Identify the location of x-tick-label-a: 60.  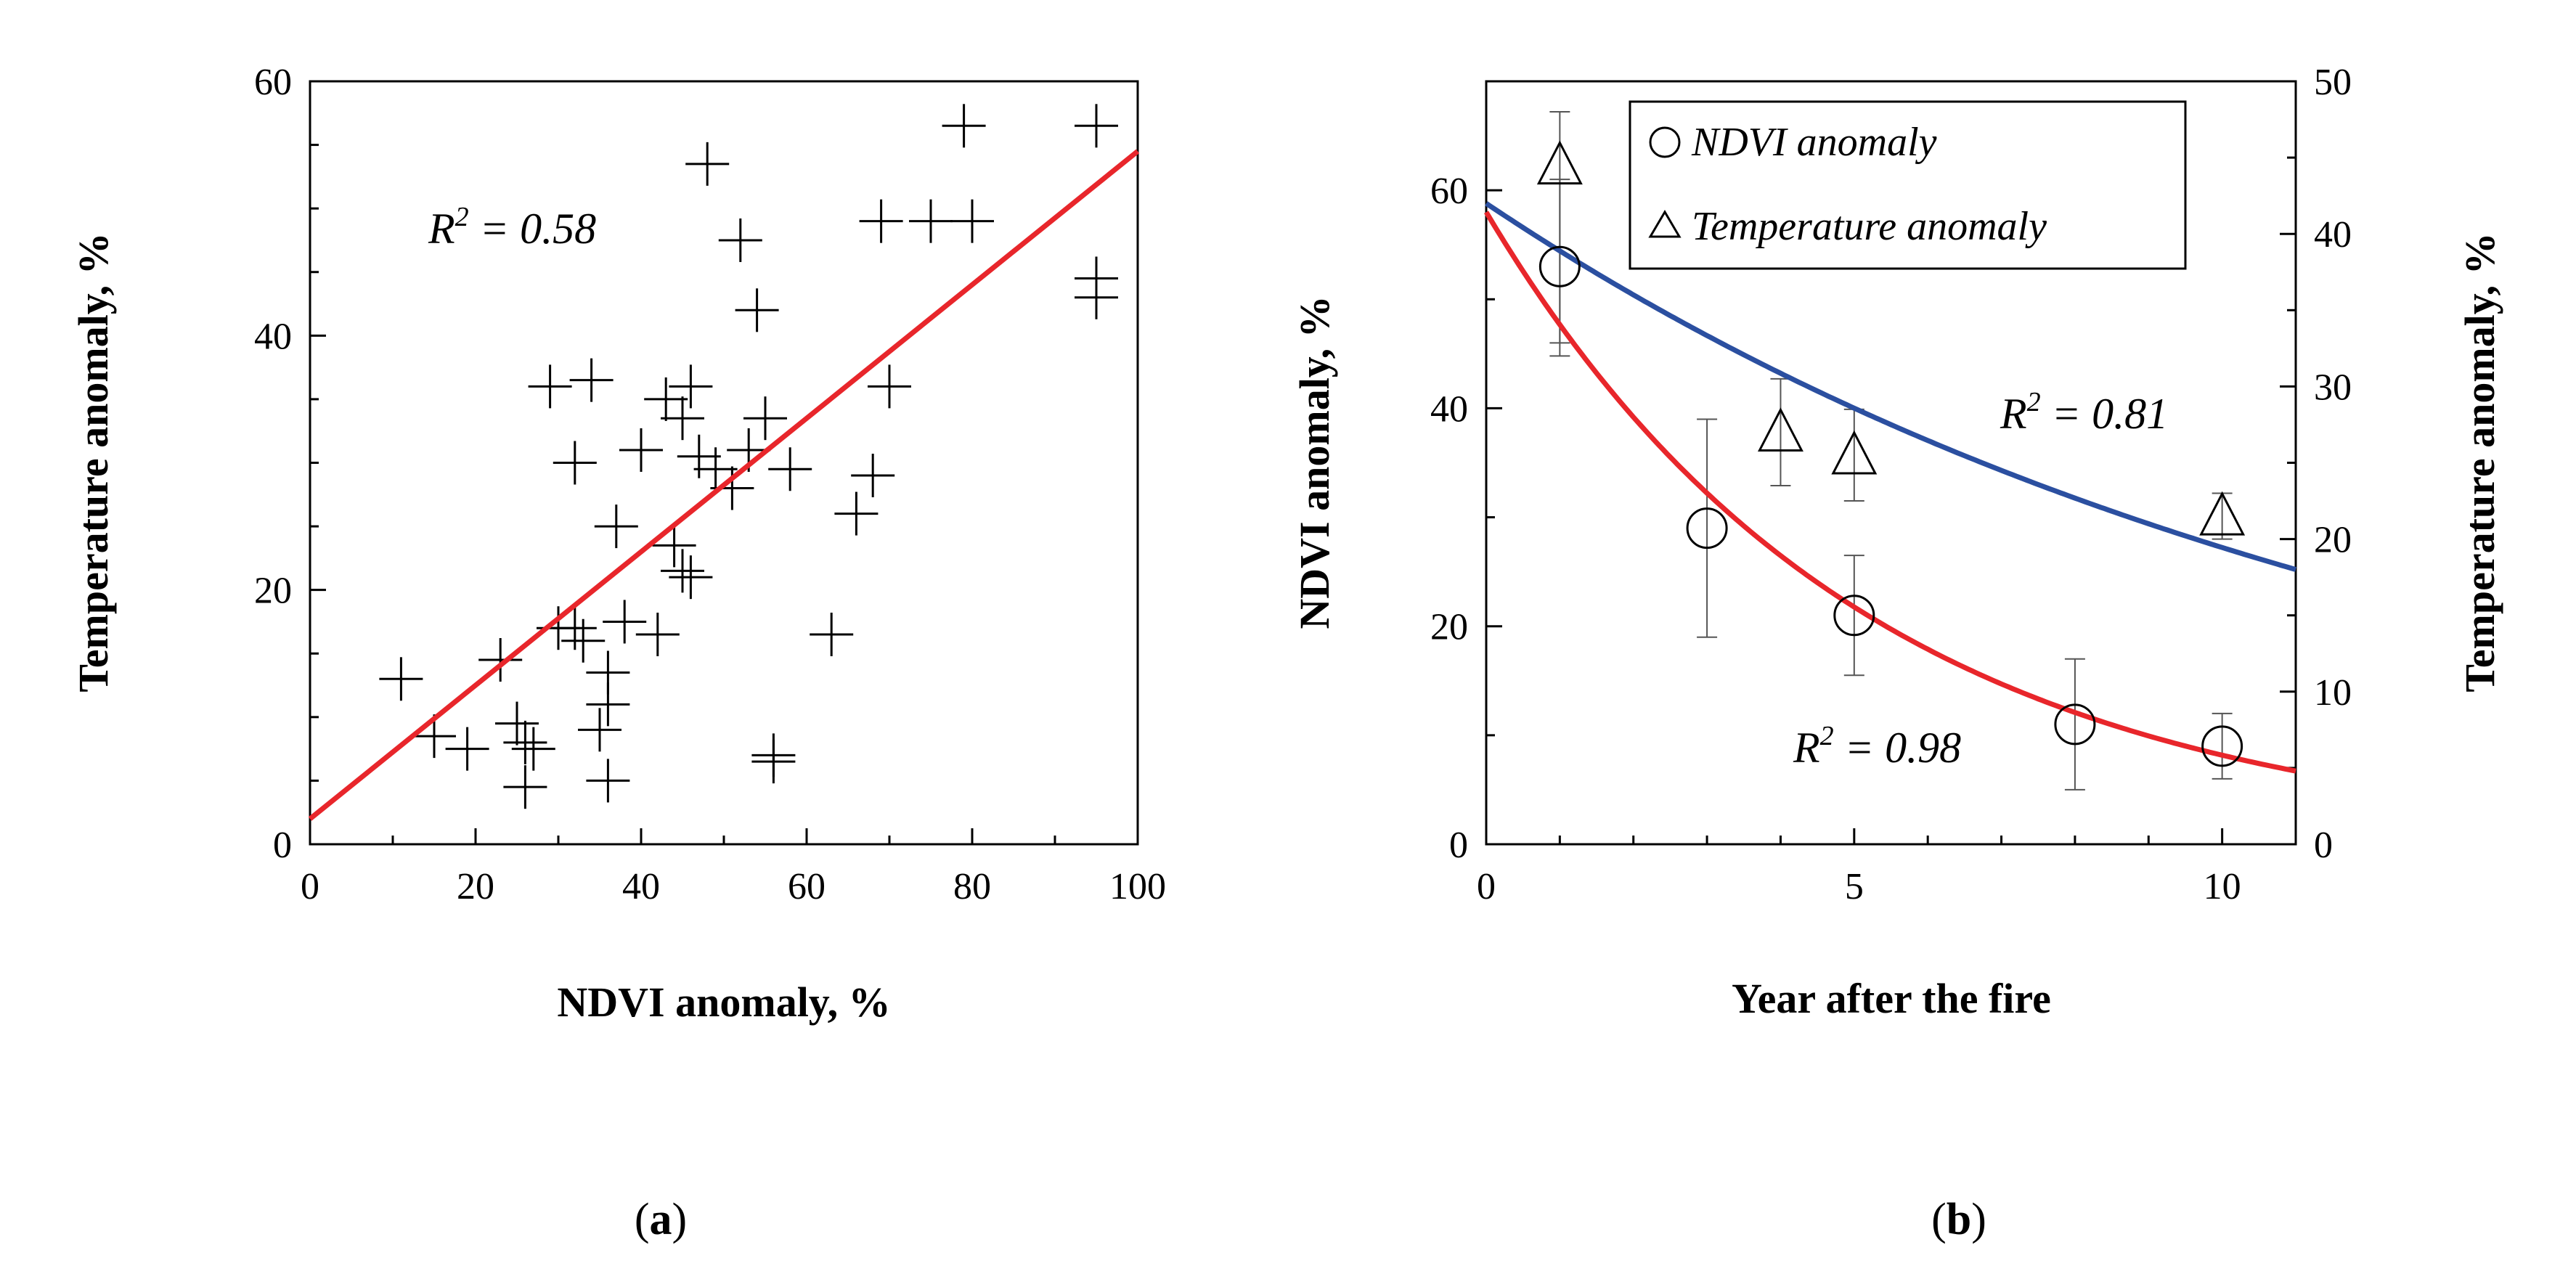
(807, 886).